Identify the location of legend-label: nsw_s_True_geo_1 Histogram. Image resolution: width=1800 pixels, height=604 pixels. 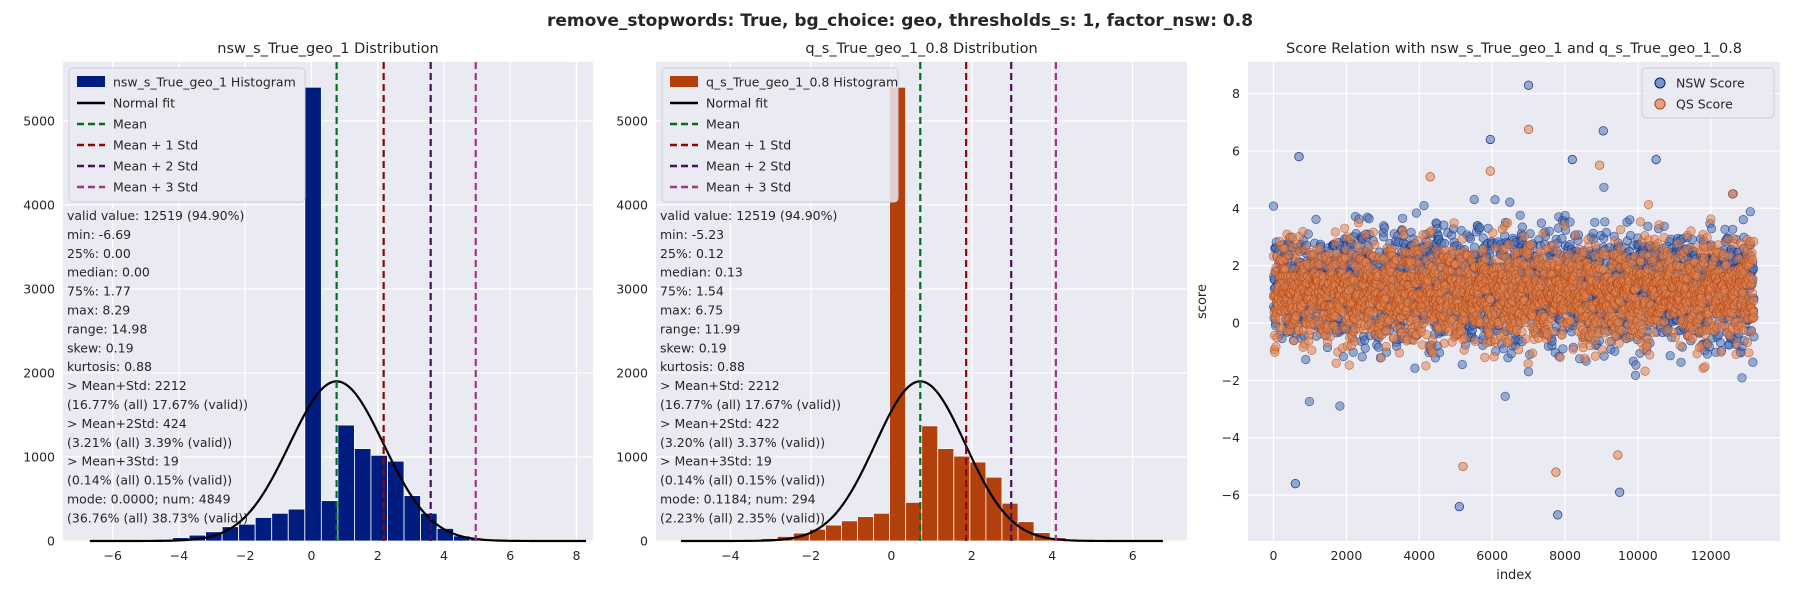
(204, 82).